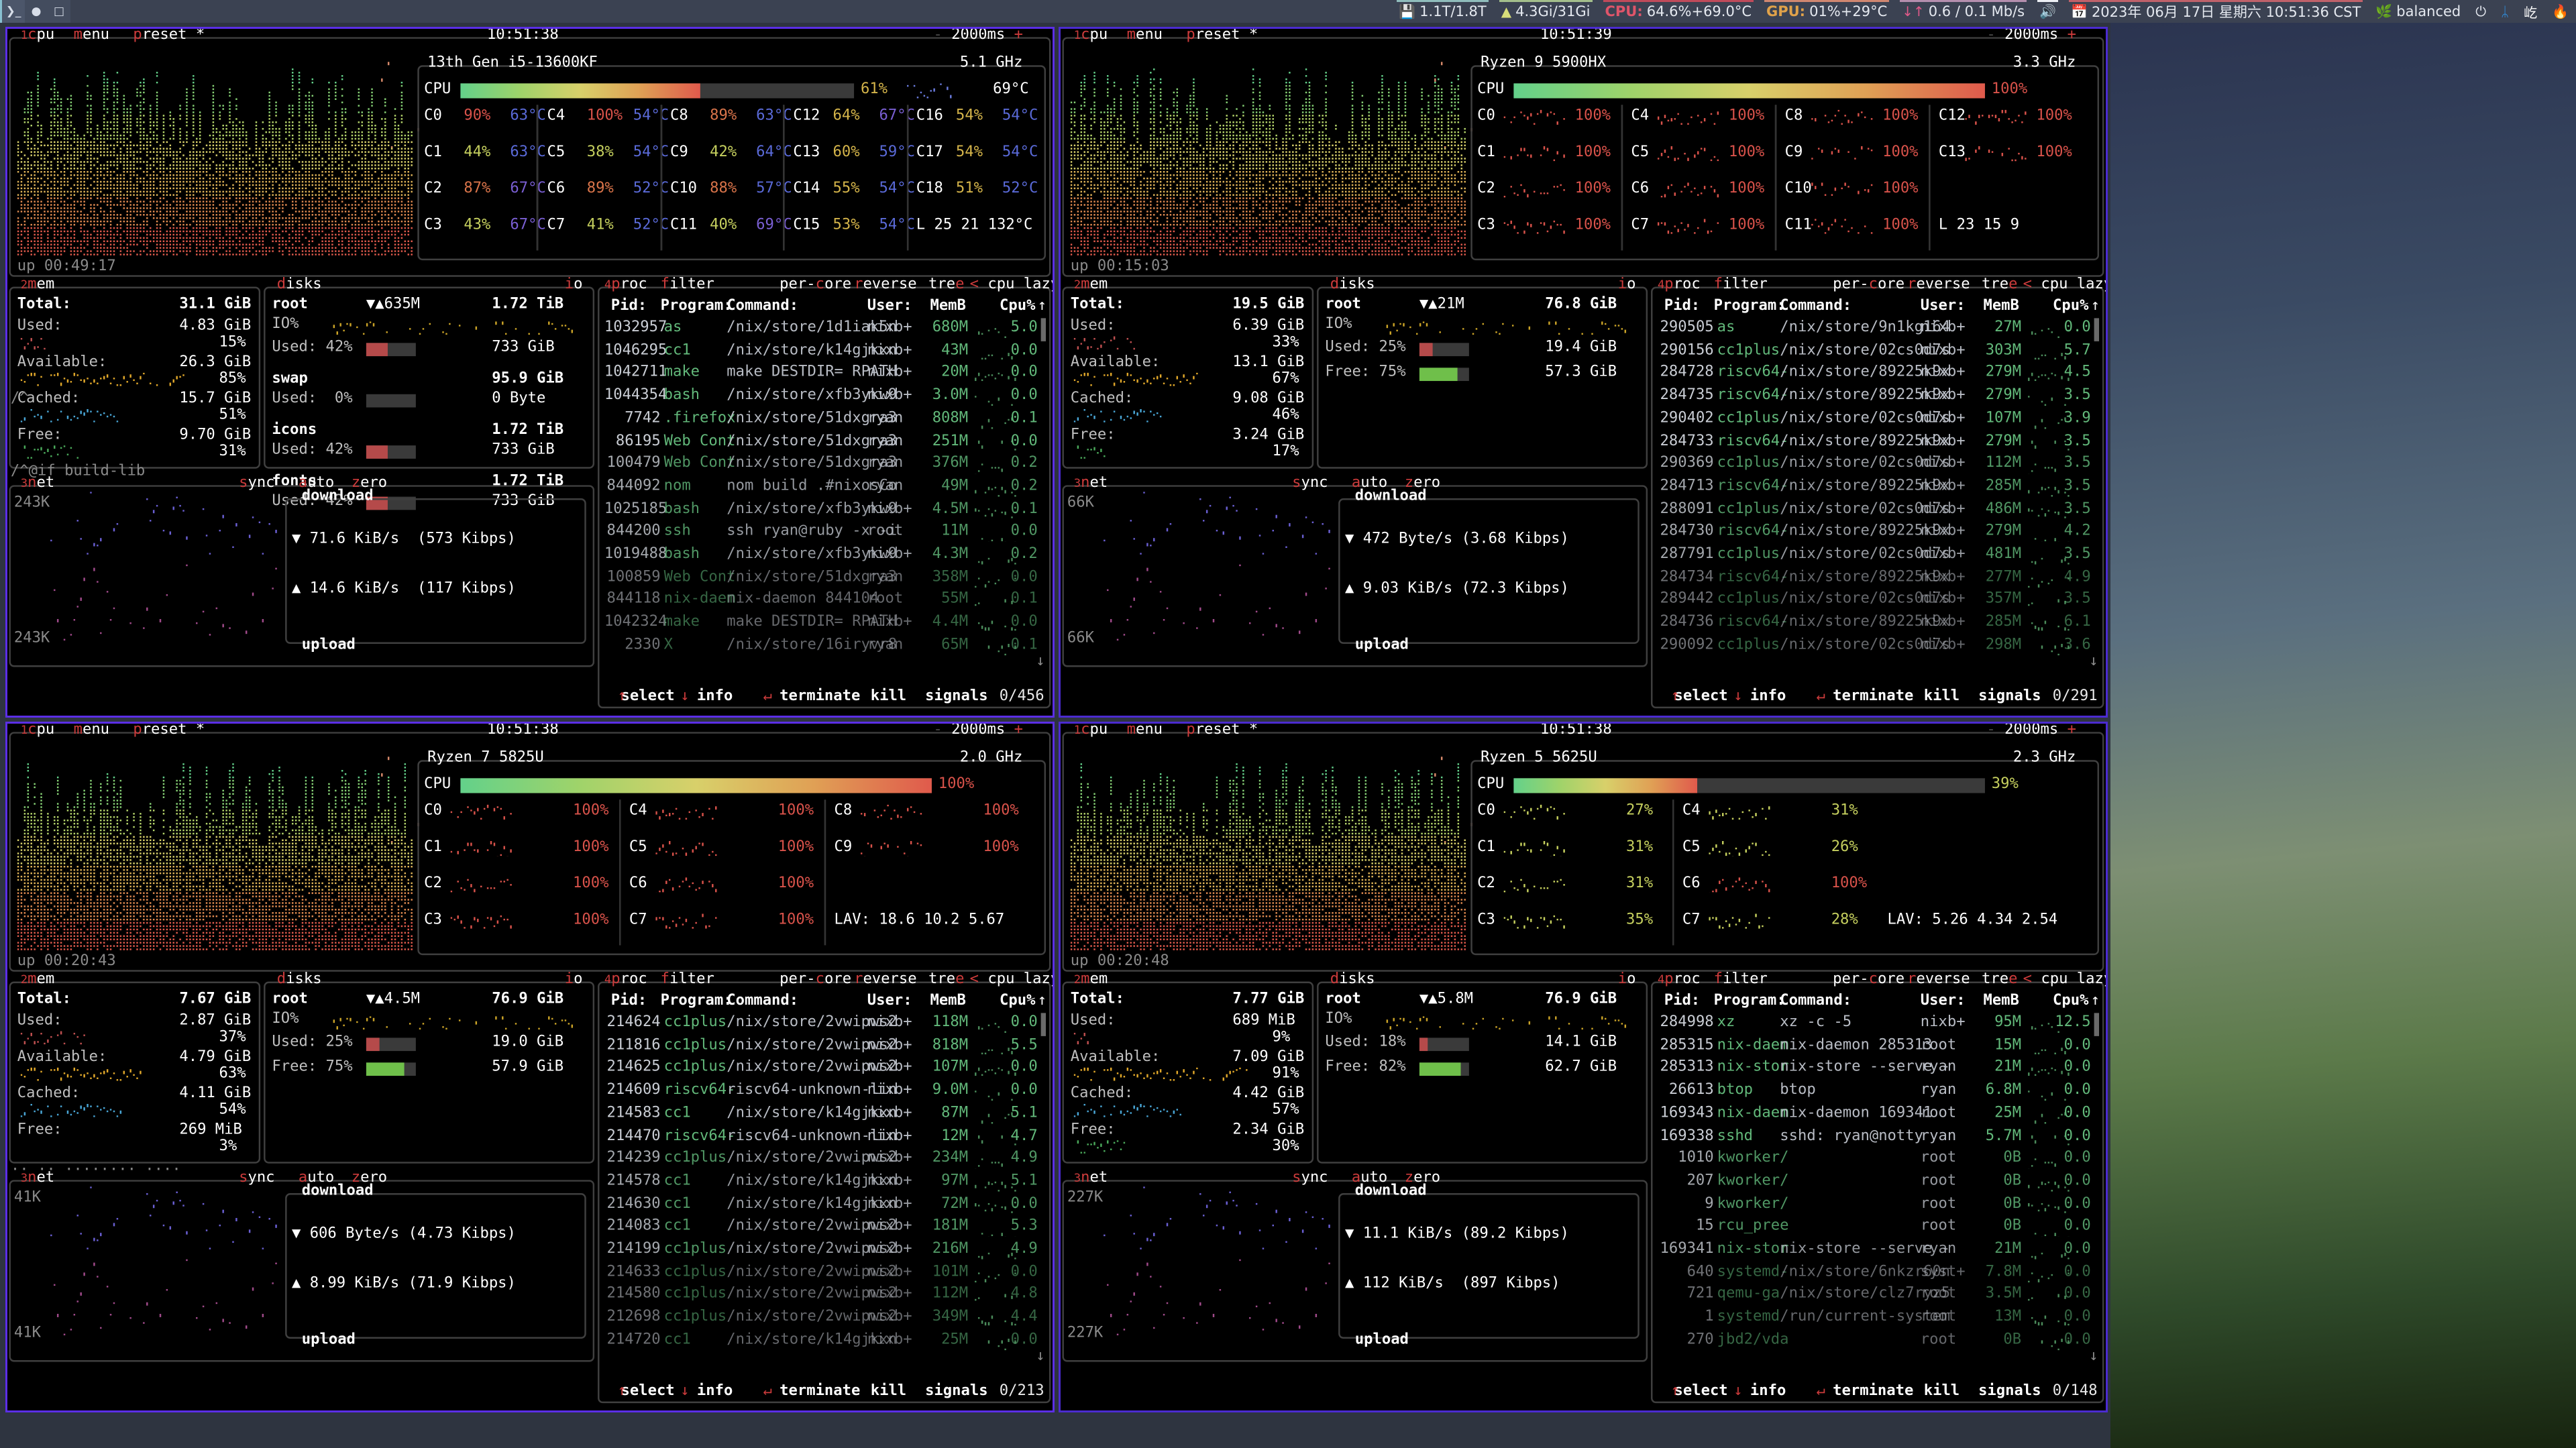 The height and width of the screenshot is (1448, 2576). What do you see at coordinates (1442, 11) in the screenshot?
I see `statusbar-disk-usage: 💾 1.1T/1.8T` at bounding box center [1442, 11].